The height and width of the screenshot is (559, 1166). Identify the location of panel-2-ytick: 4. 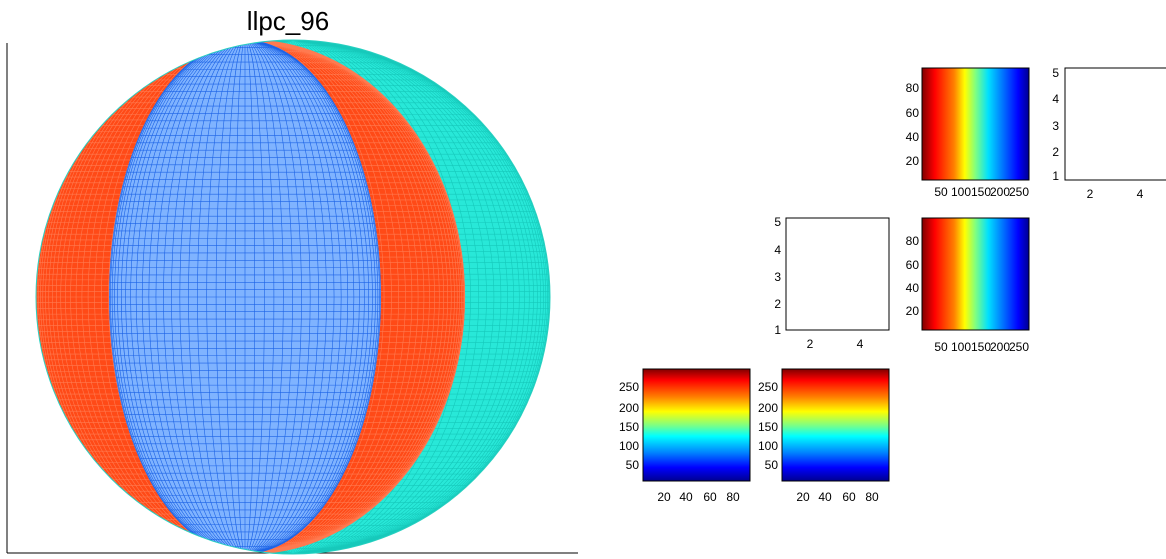
(1055, 99).